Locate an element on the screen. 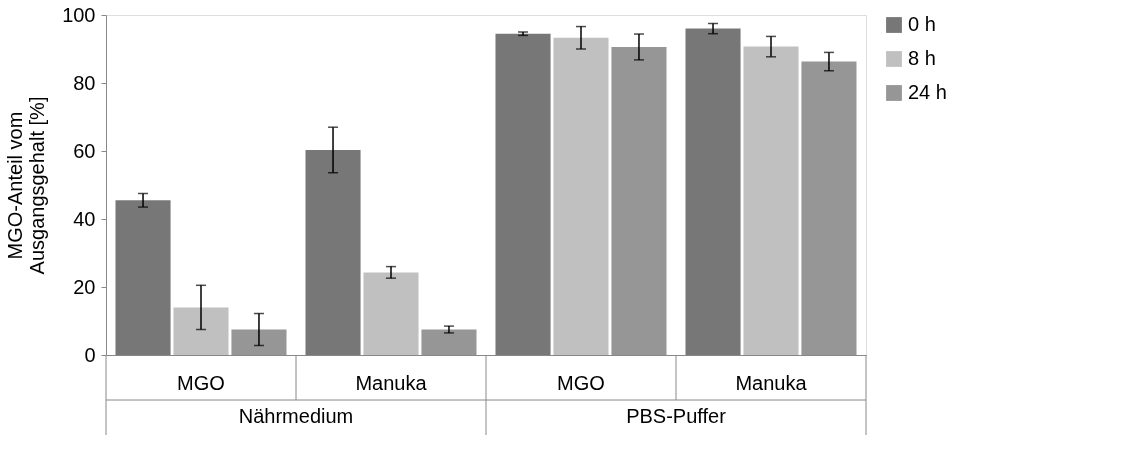 Image resolution: width=1148 pixels, height=466 pixels. y-axis-title: MGO-Anteil vom Ausgangsgehalt [%] is located at coordinates (26, 185).